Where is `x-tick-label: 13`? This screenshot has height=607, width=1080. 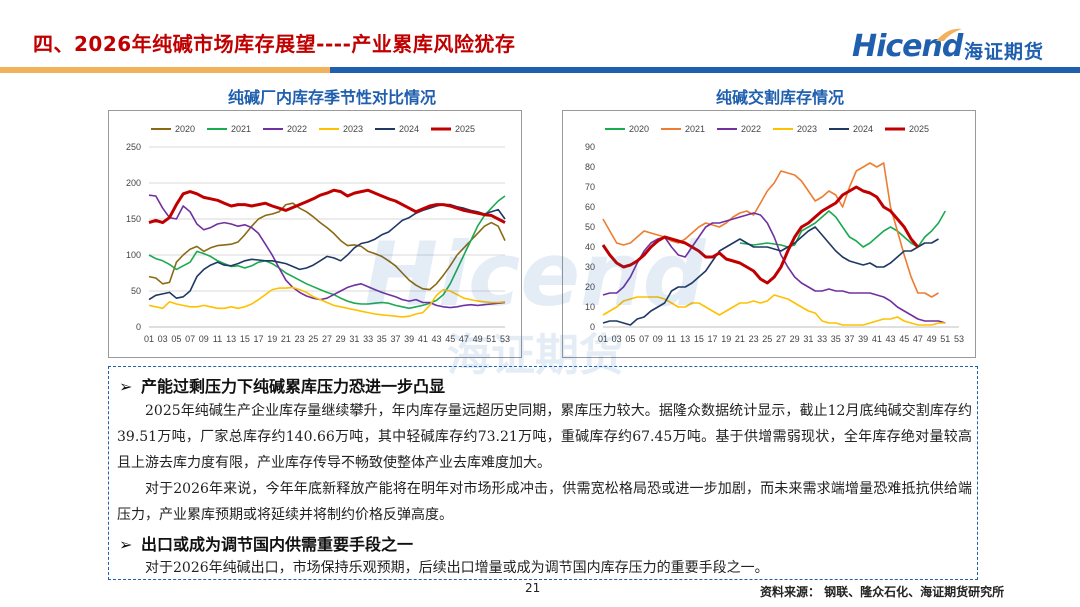
x-tick-label: 13 is located at coordinates (231, 339).